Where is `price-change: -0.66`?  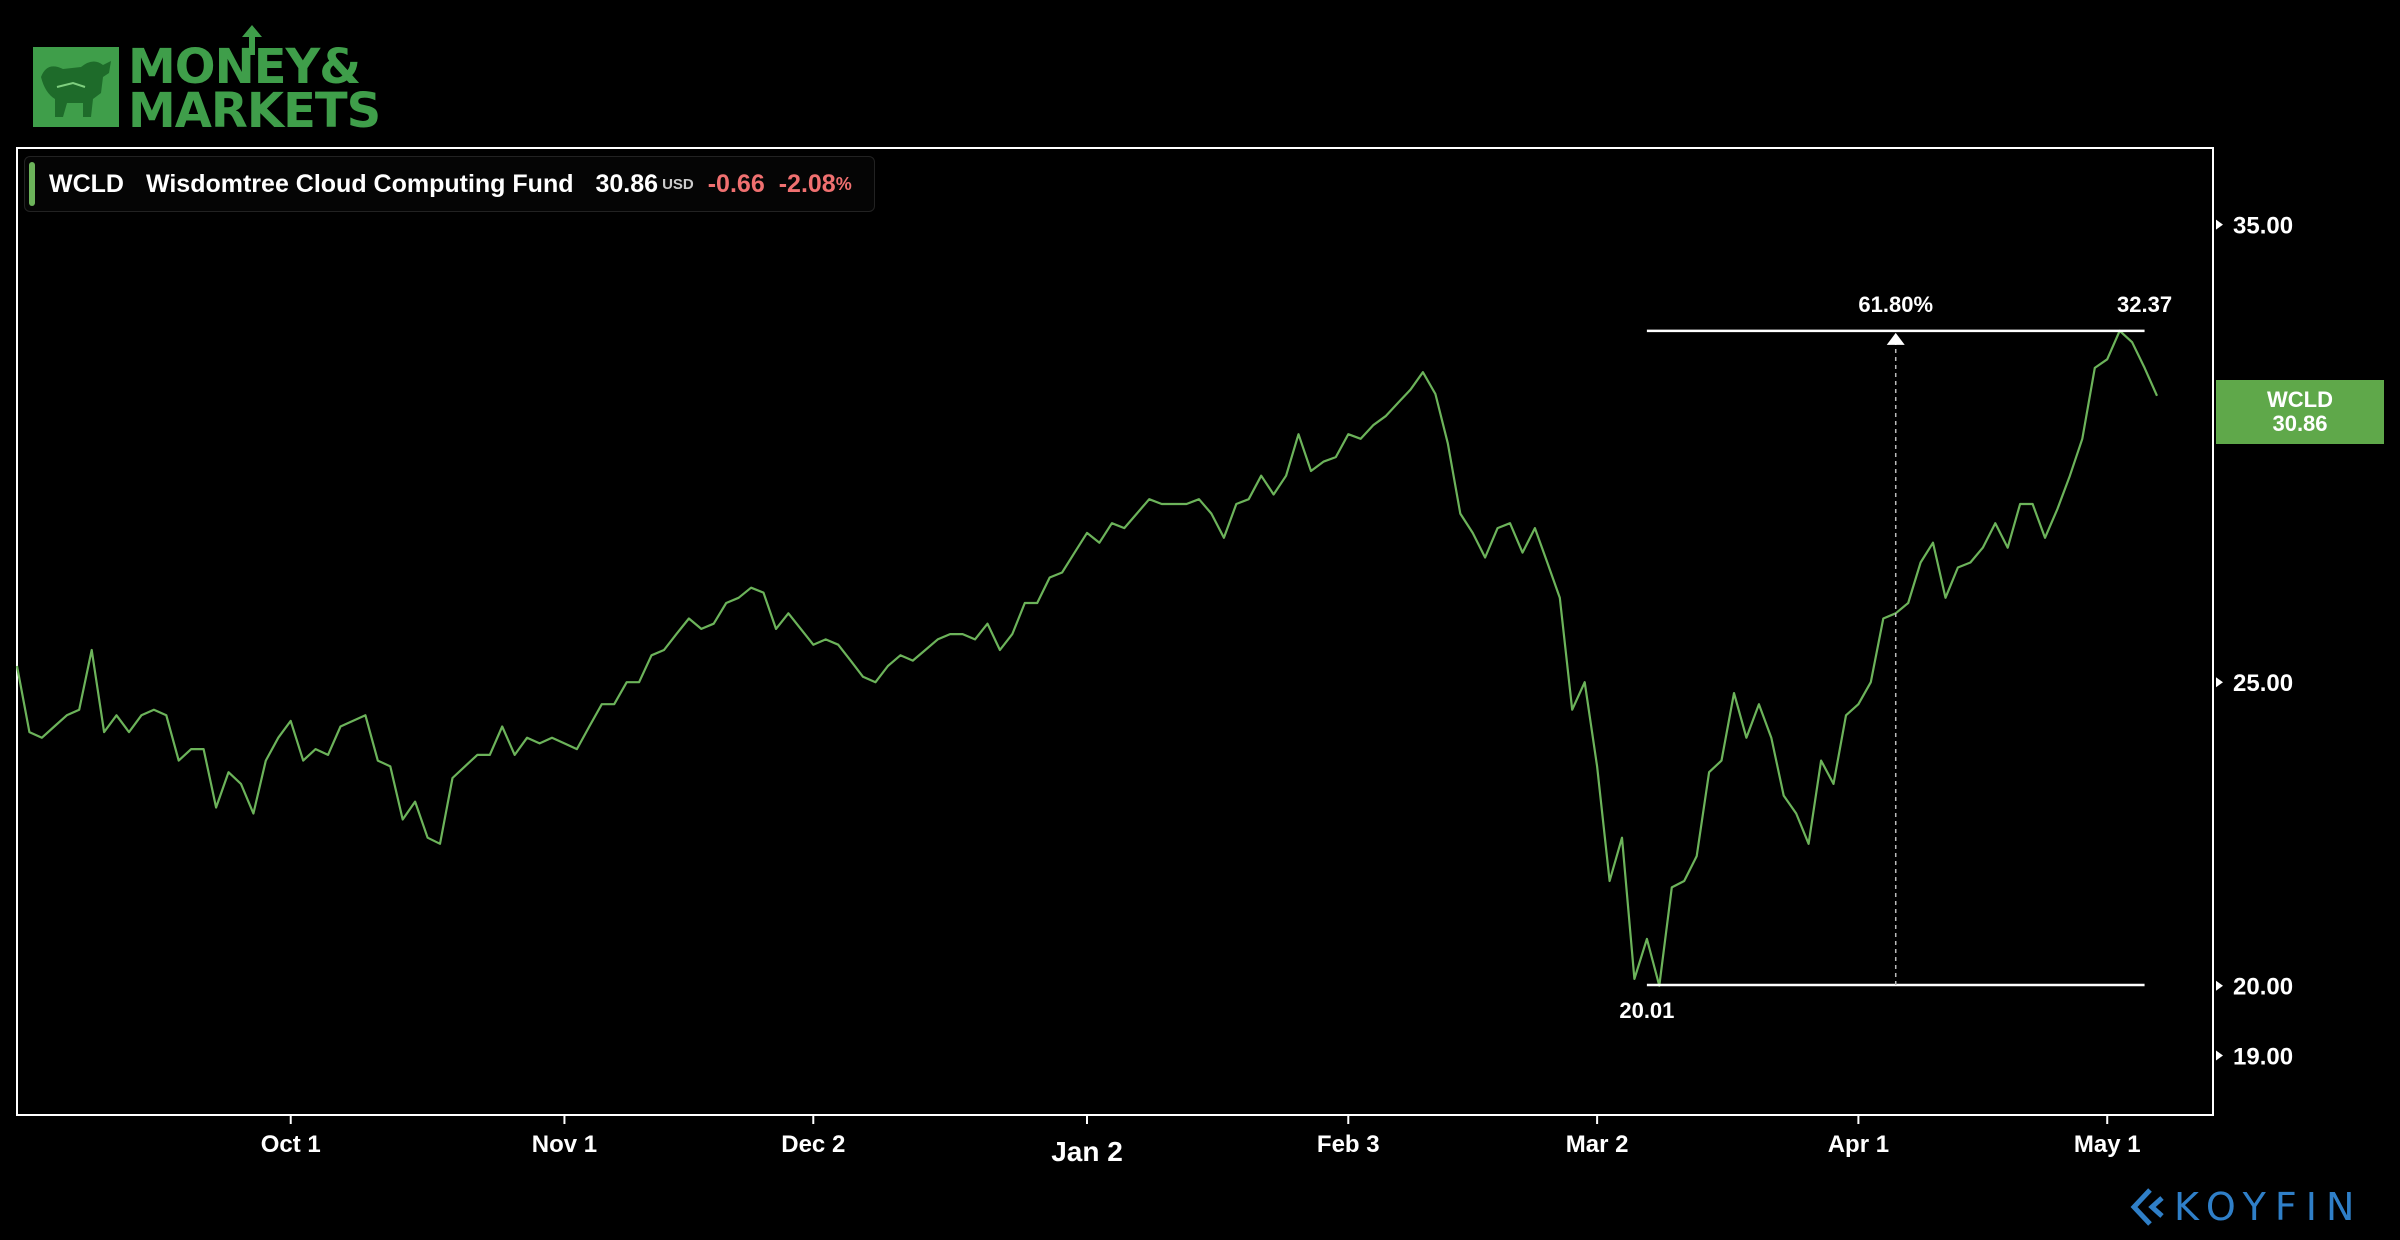 price-change: -0.66 is located at coordinates (736, 183).